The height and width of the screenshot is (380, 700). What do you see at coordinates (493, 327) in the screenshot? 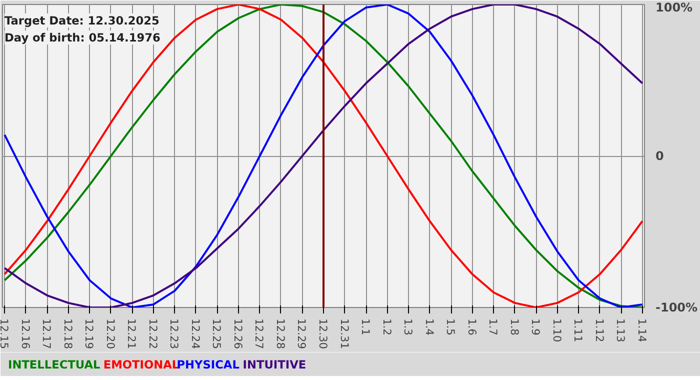
I see `x-tick-label: 1.7` at bounding box center [493, 327].